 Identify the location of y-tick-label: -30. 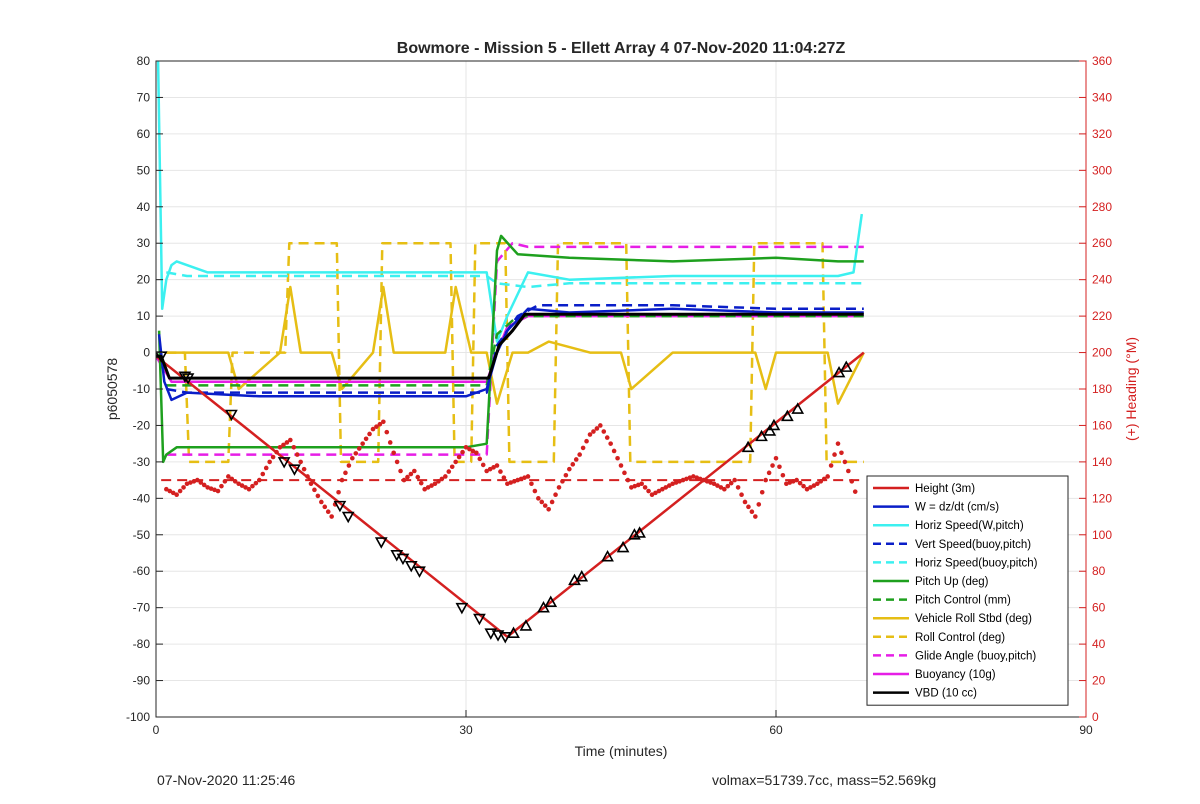
(142, 462).